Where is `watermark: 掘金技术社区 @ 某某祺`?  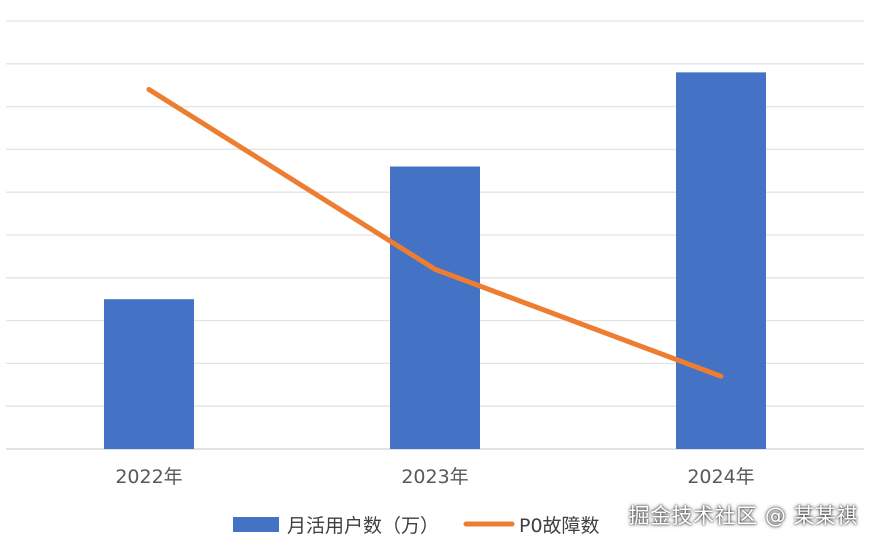
watermark: 掘金技术社区 @ 某某祺 is located at coordinates (743, 516).